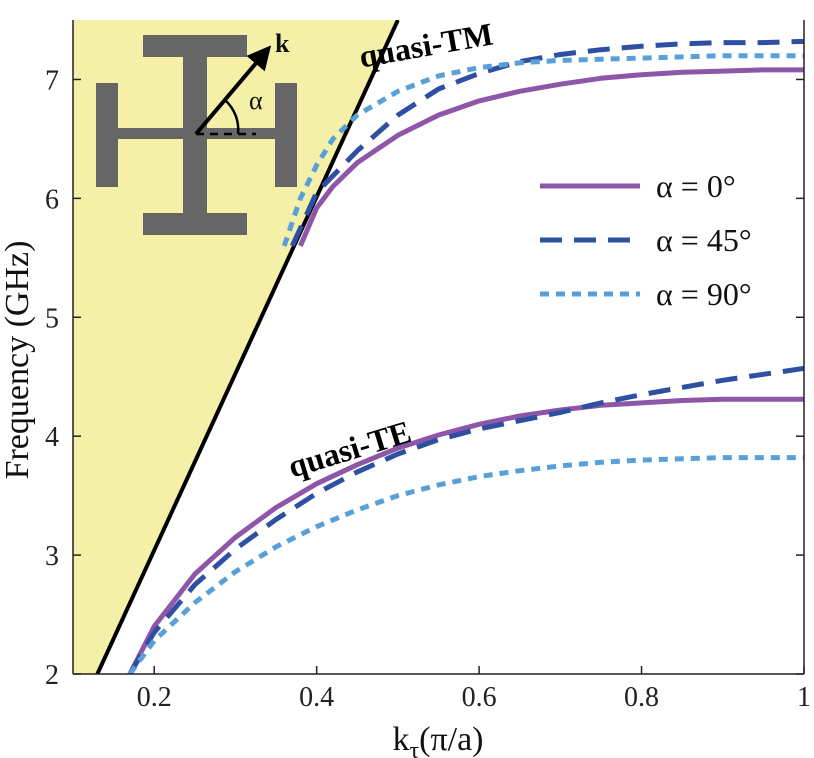  What do you see at coordinates (256, 100) in the screenshot?
I see `alpha-label: α` at bounding box center [256, 100].